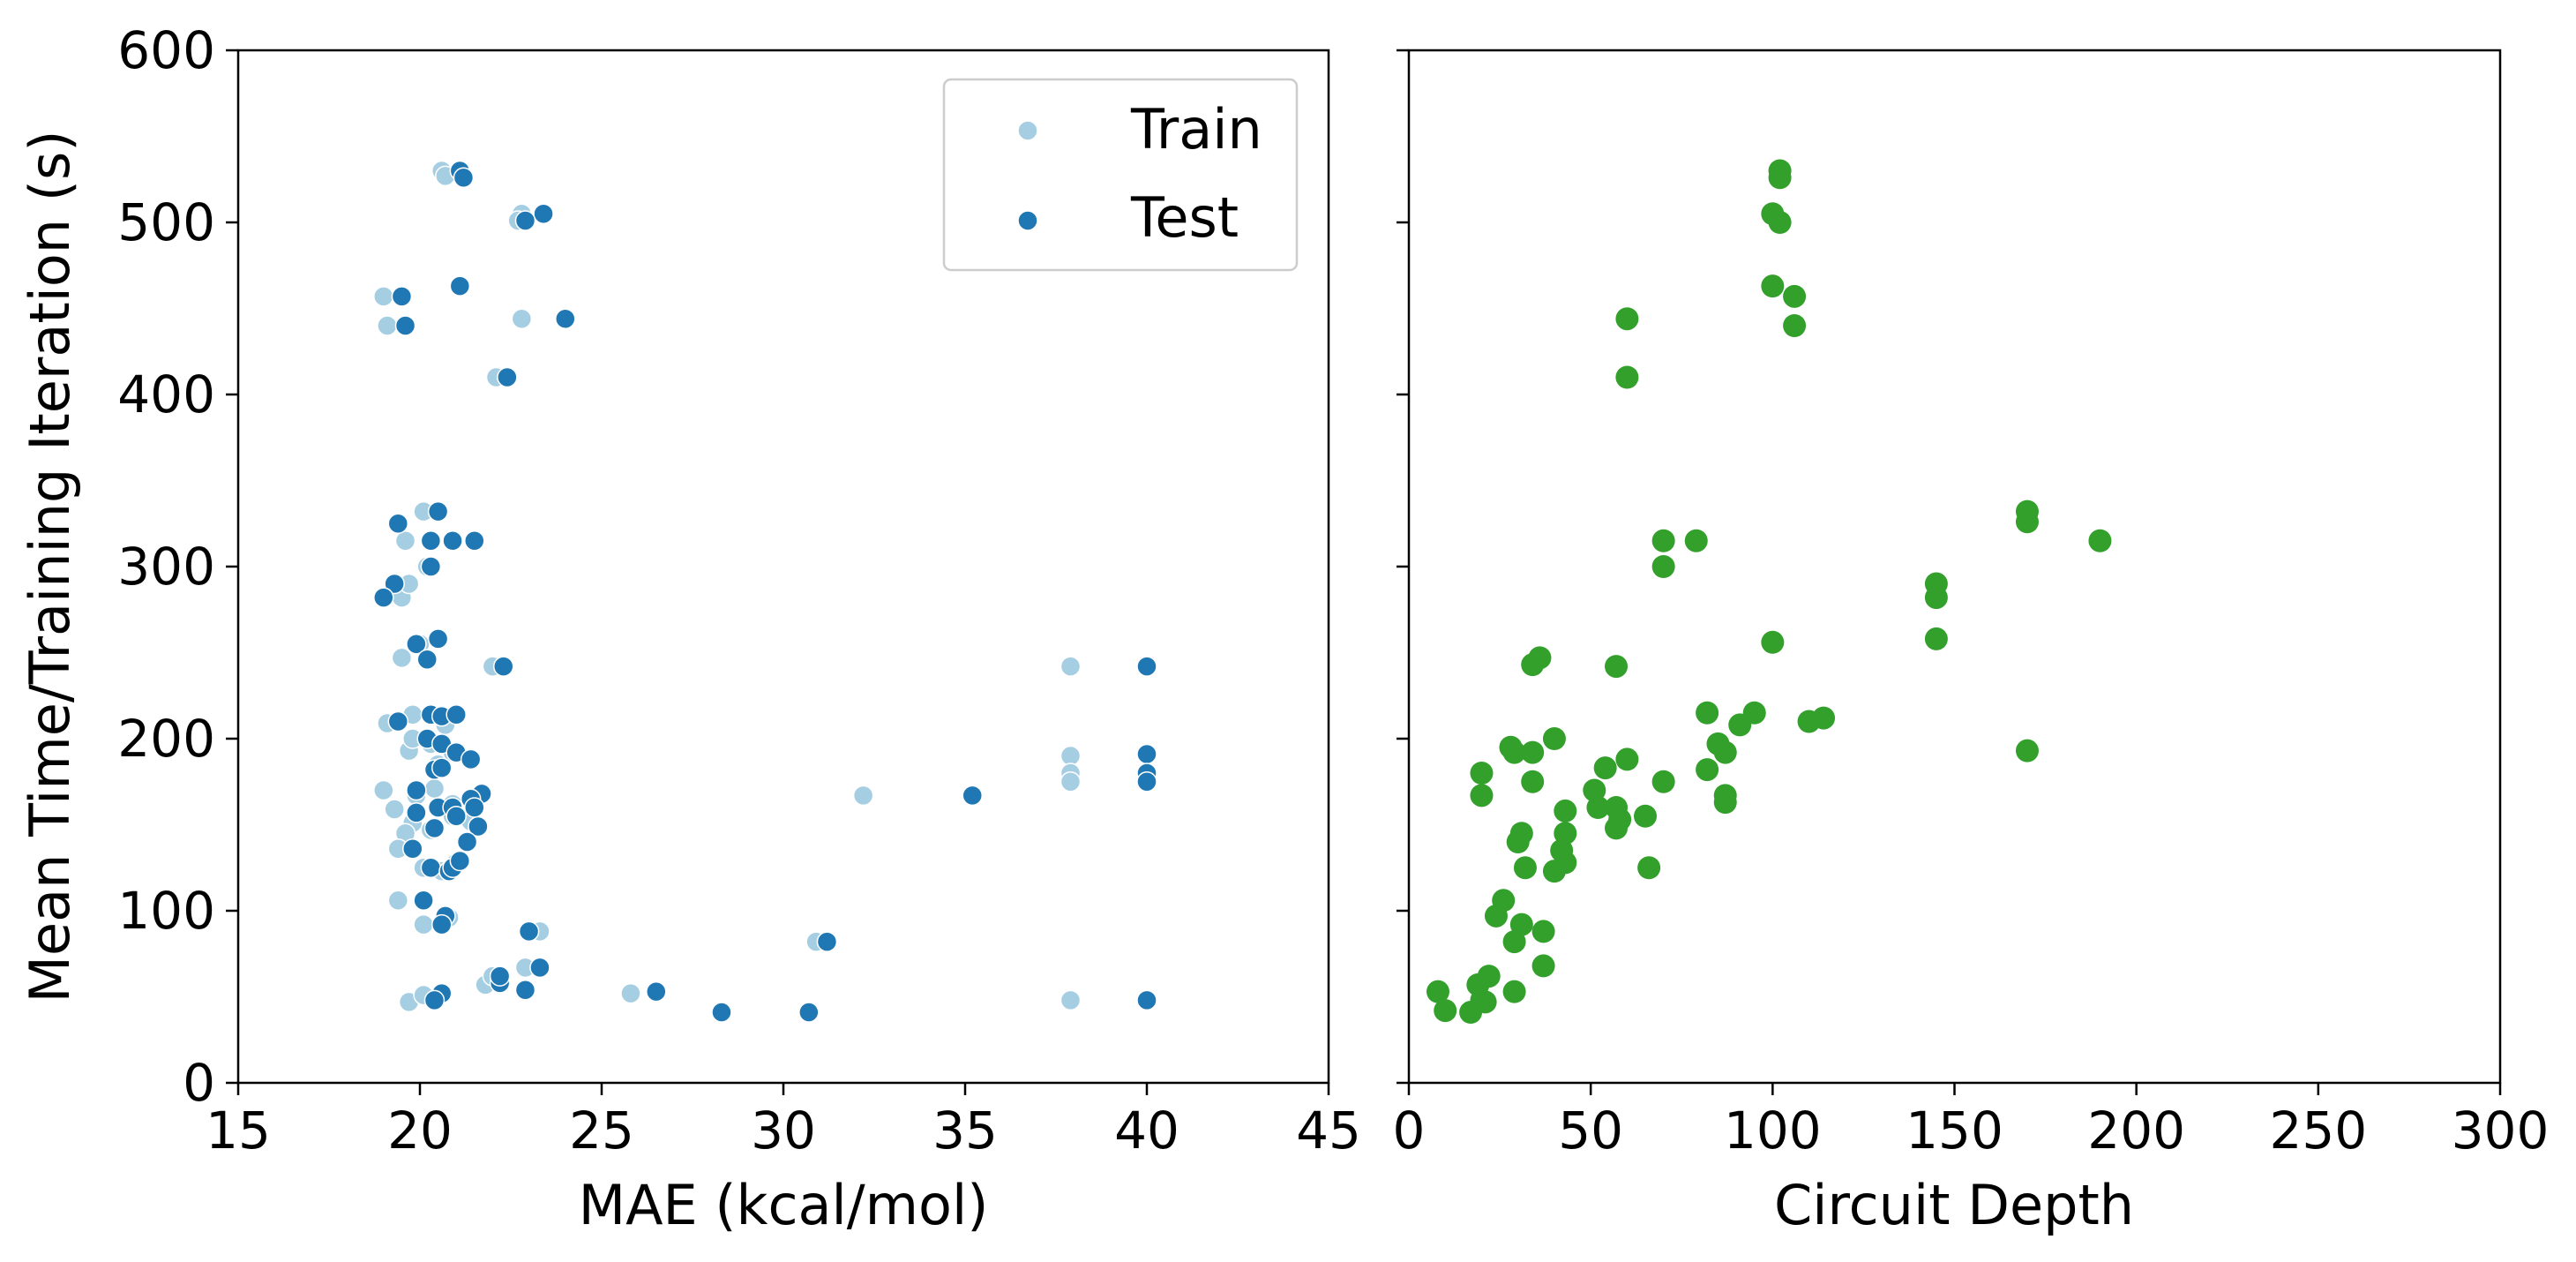  I want to click on left-x-tick-label-3: 30, so click(784, 1130).